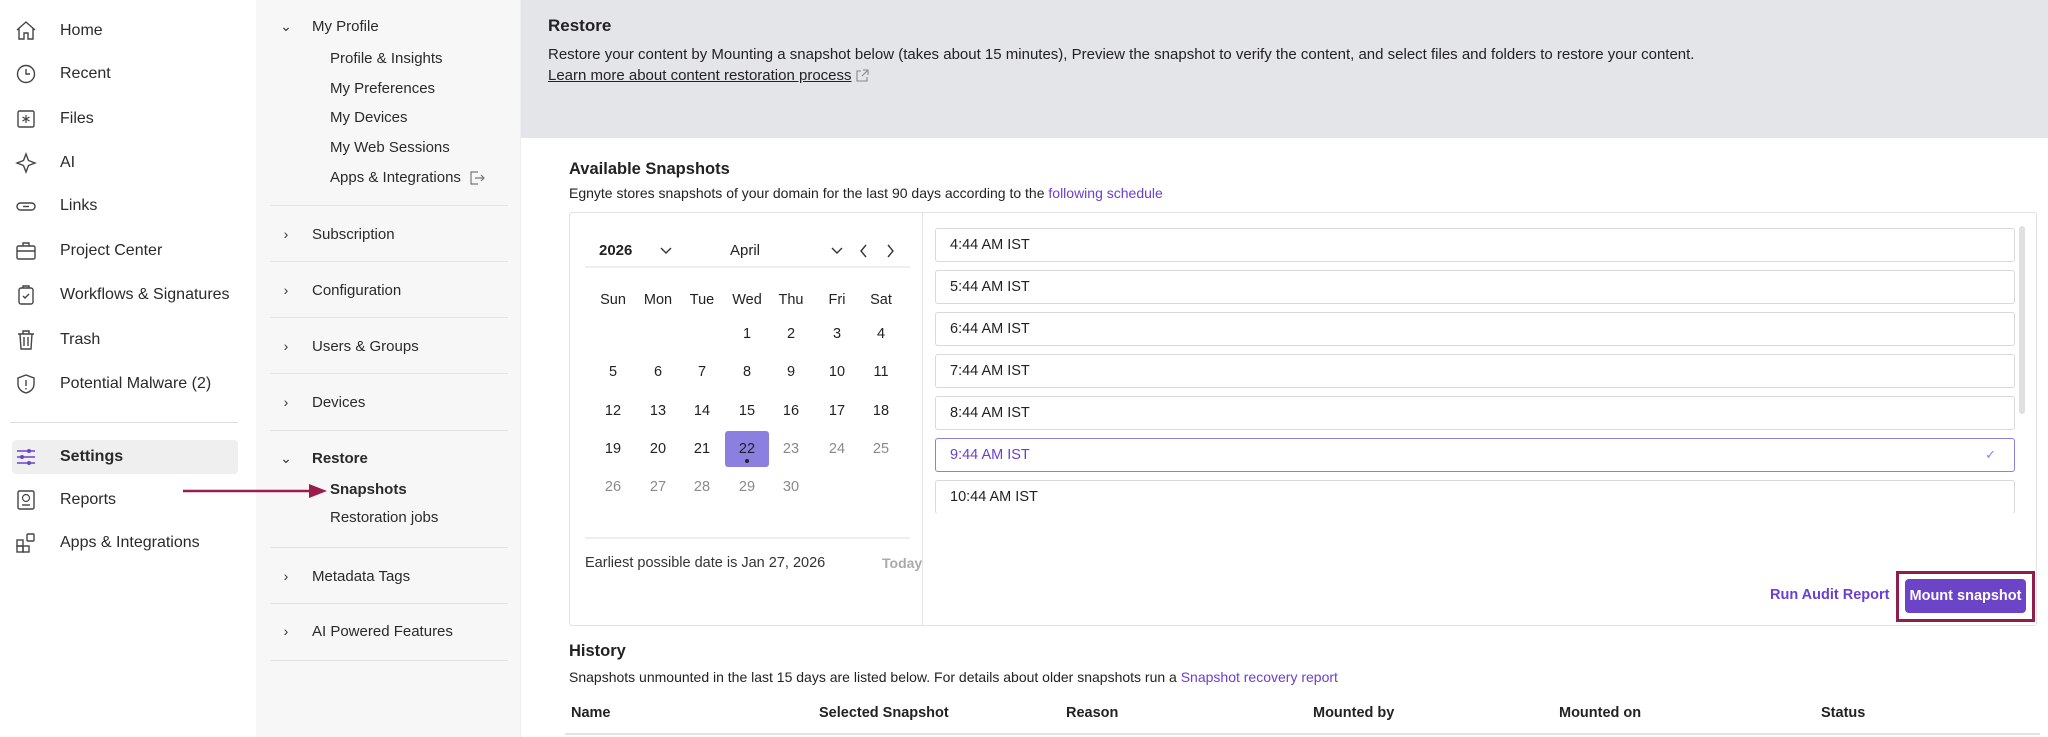 The width and height of the screenshot is (2048, 737). I want to click on calendar-day: 8, so click(747, 372).